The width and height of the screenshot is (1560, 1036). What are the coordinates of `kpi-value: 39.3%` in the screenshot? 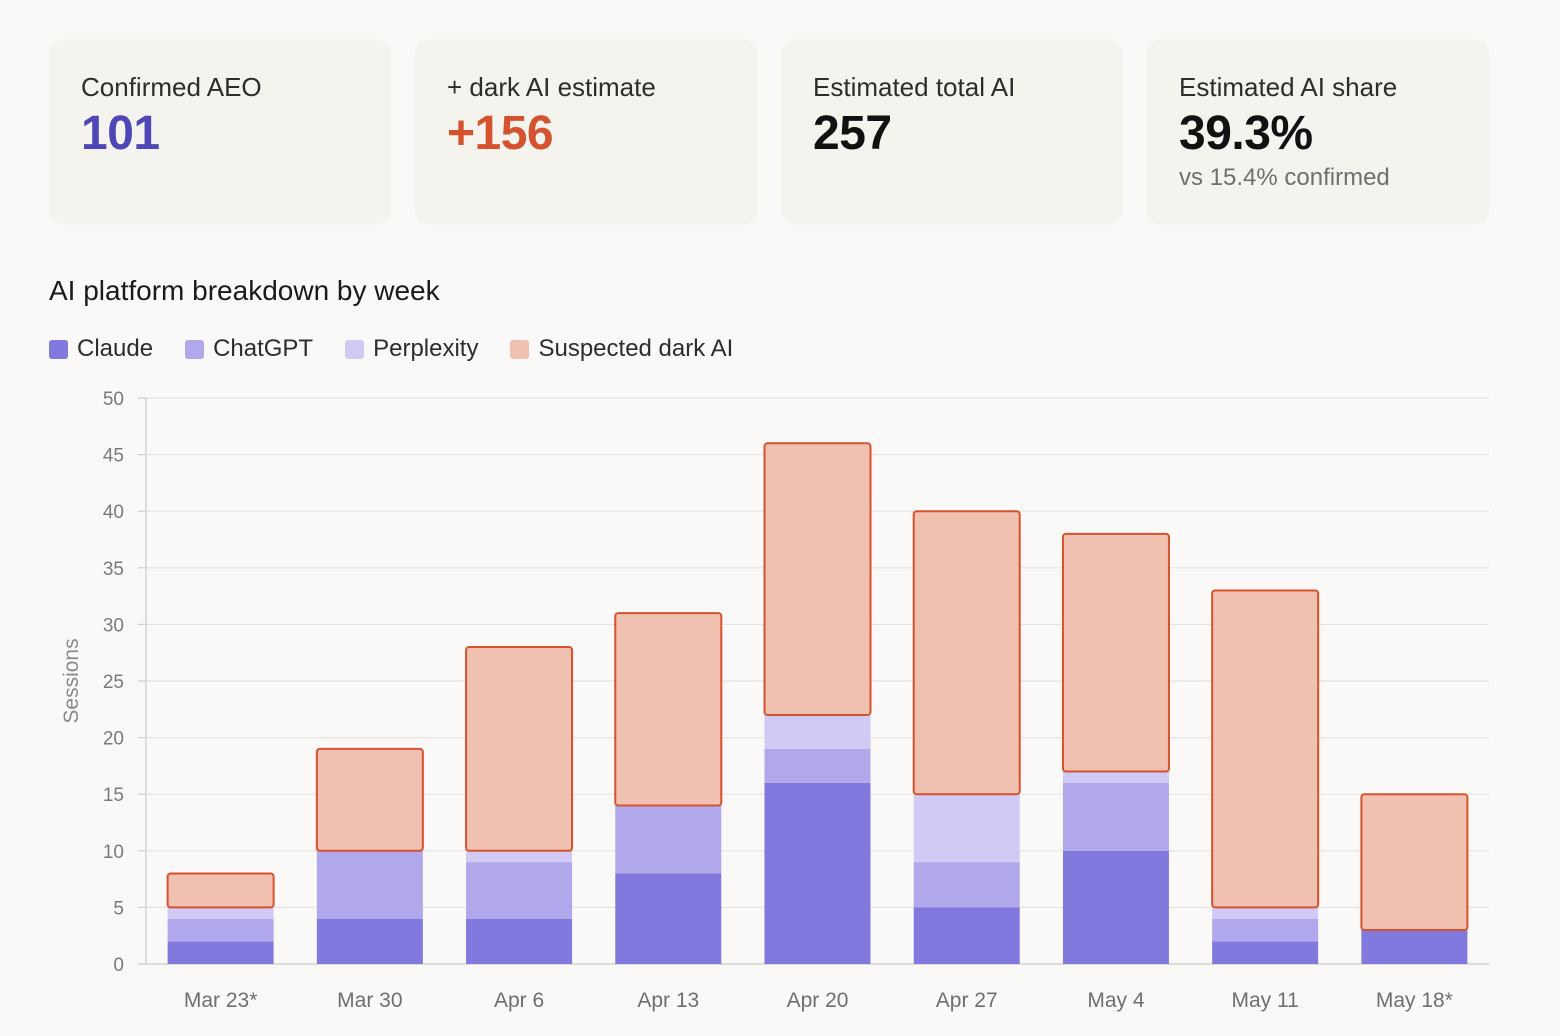 It's located at (1246, 133).